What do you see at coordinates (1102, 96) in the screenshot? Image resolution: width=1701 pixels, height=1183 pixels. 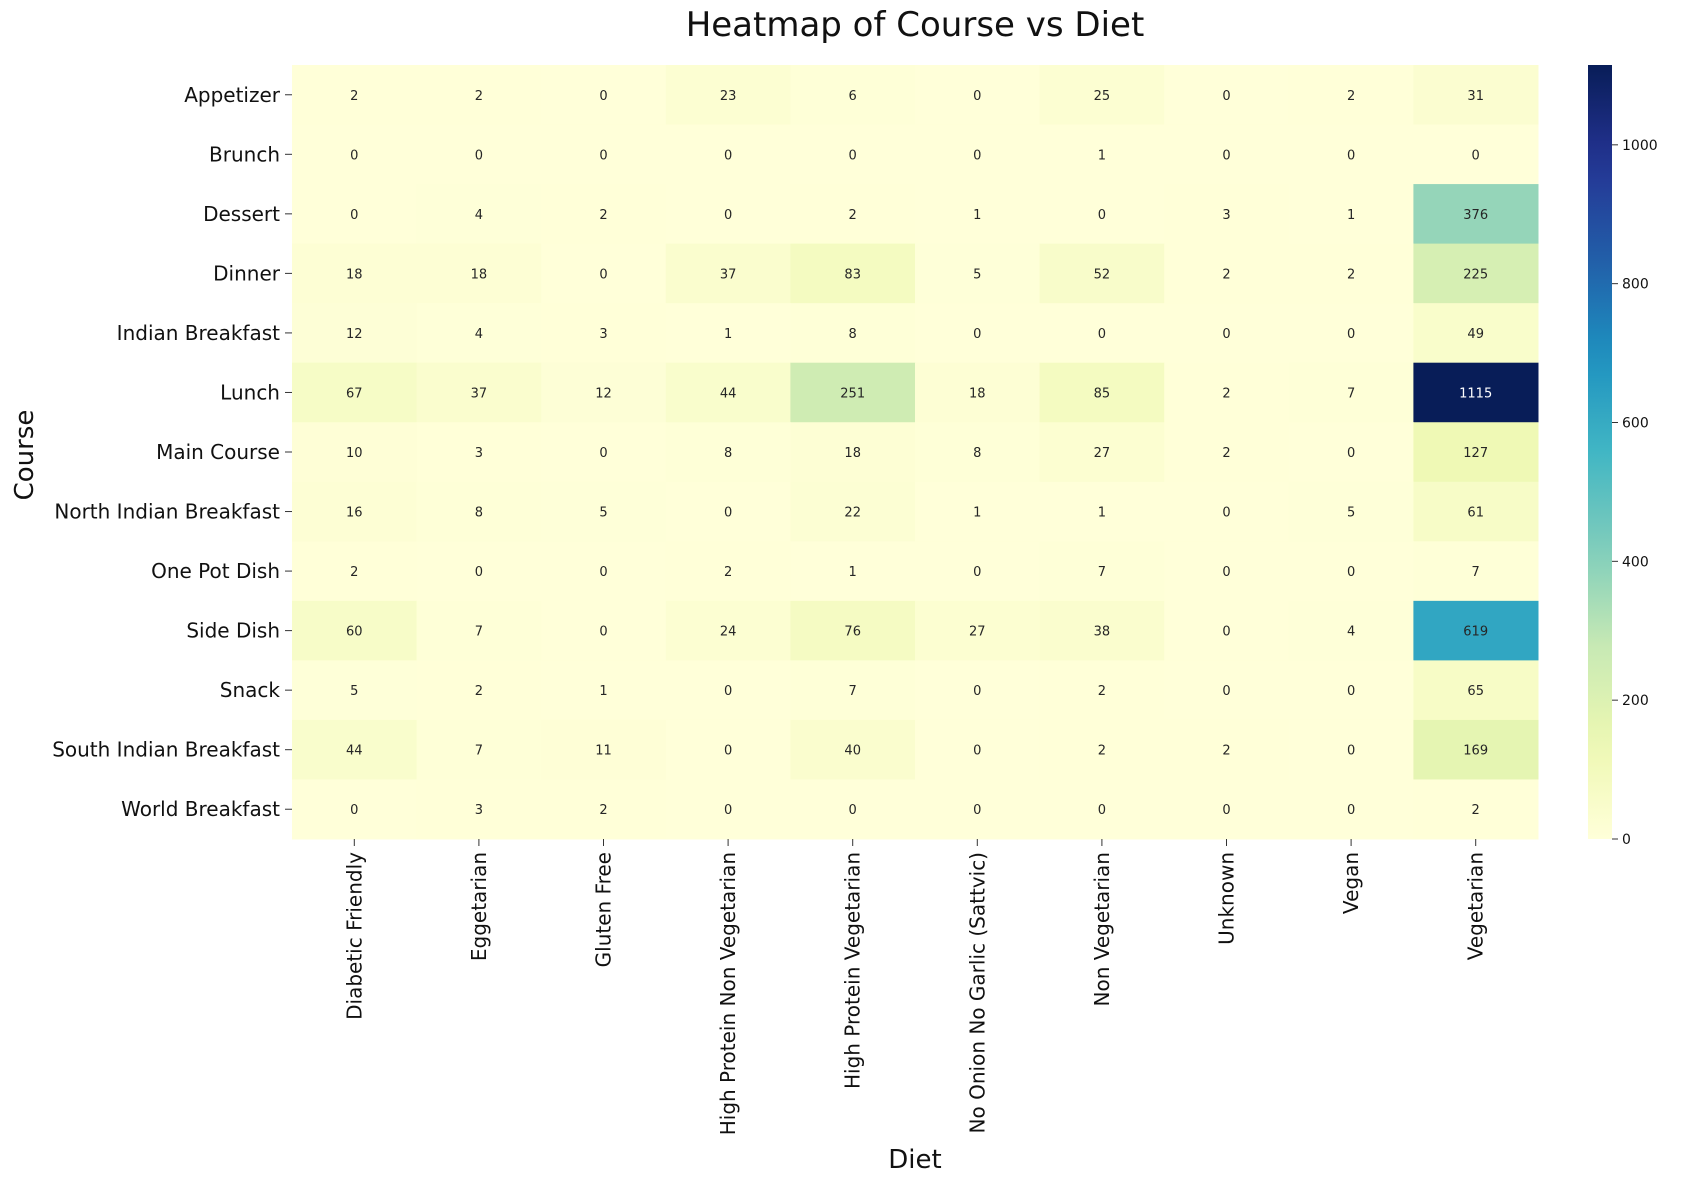 I see `cell-value-label: 25` at bounding box center [1102, 96].